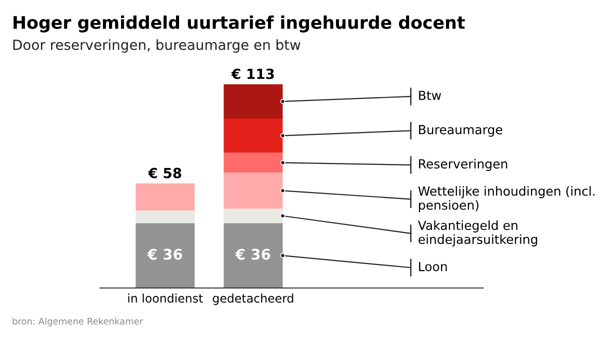  Describe the element at coordinates (253, 299) in the screenshot. I see `x-tick-label: gedetacheerd` at that location.